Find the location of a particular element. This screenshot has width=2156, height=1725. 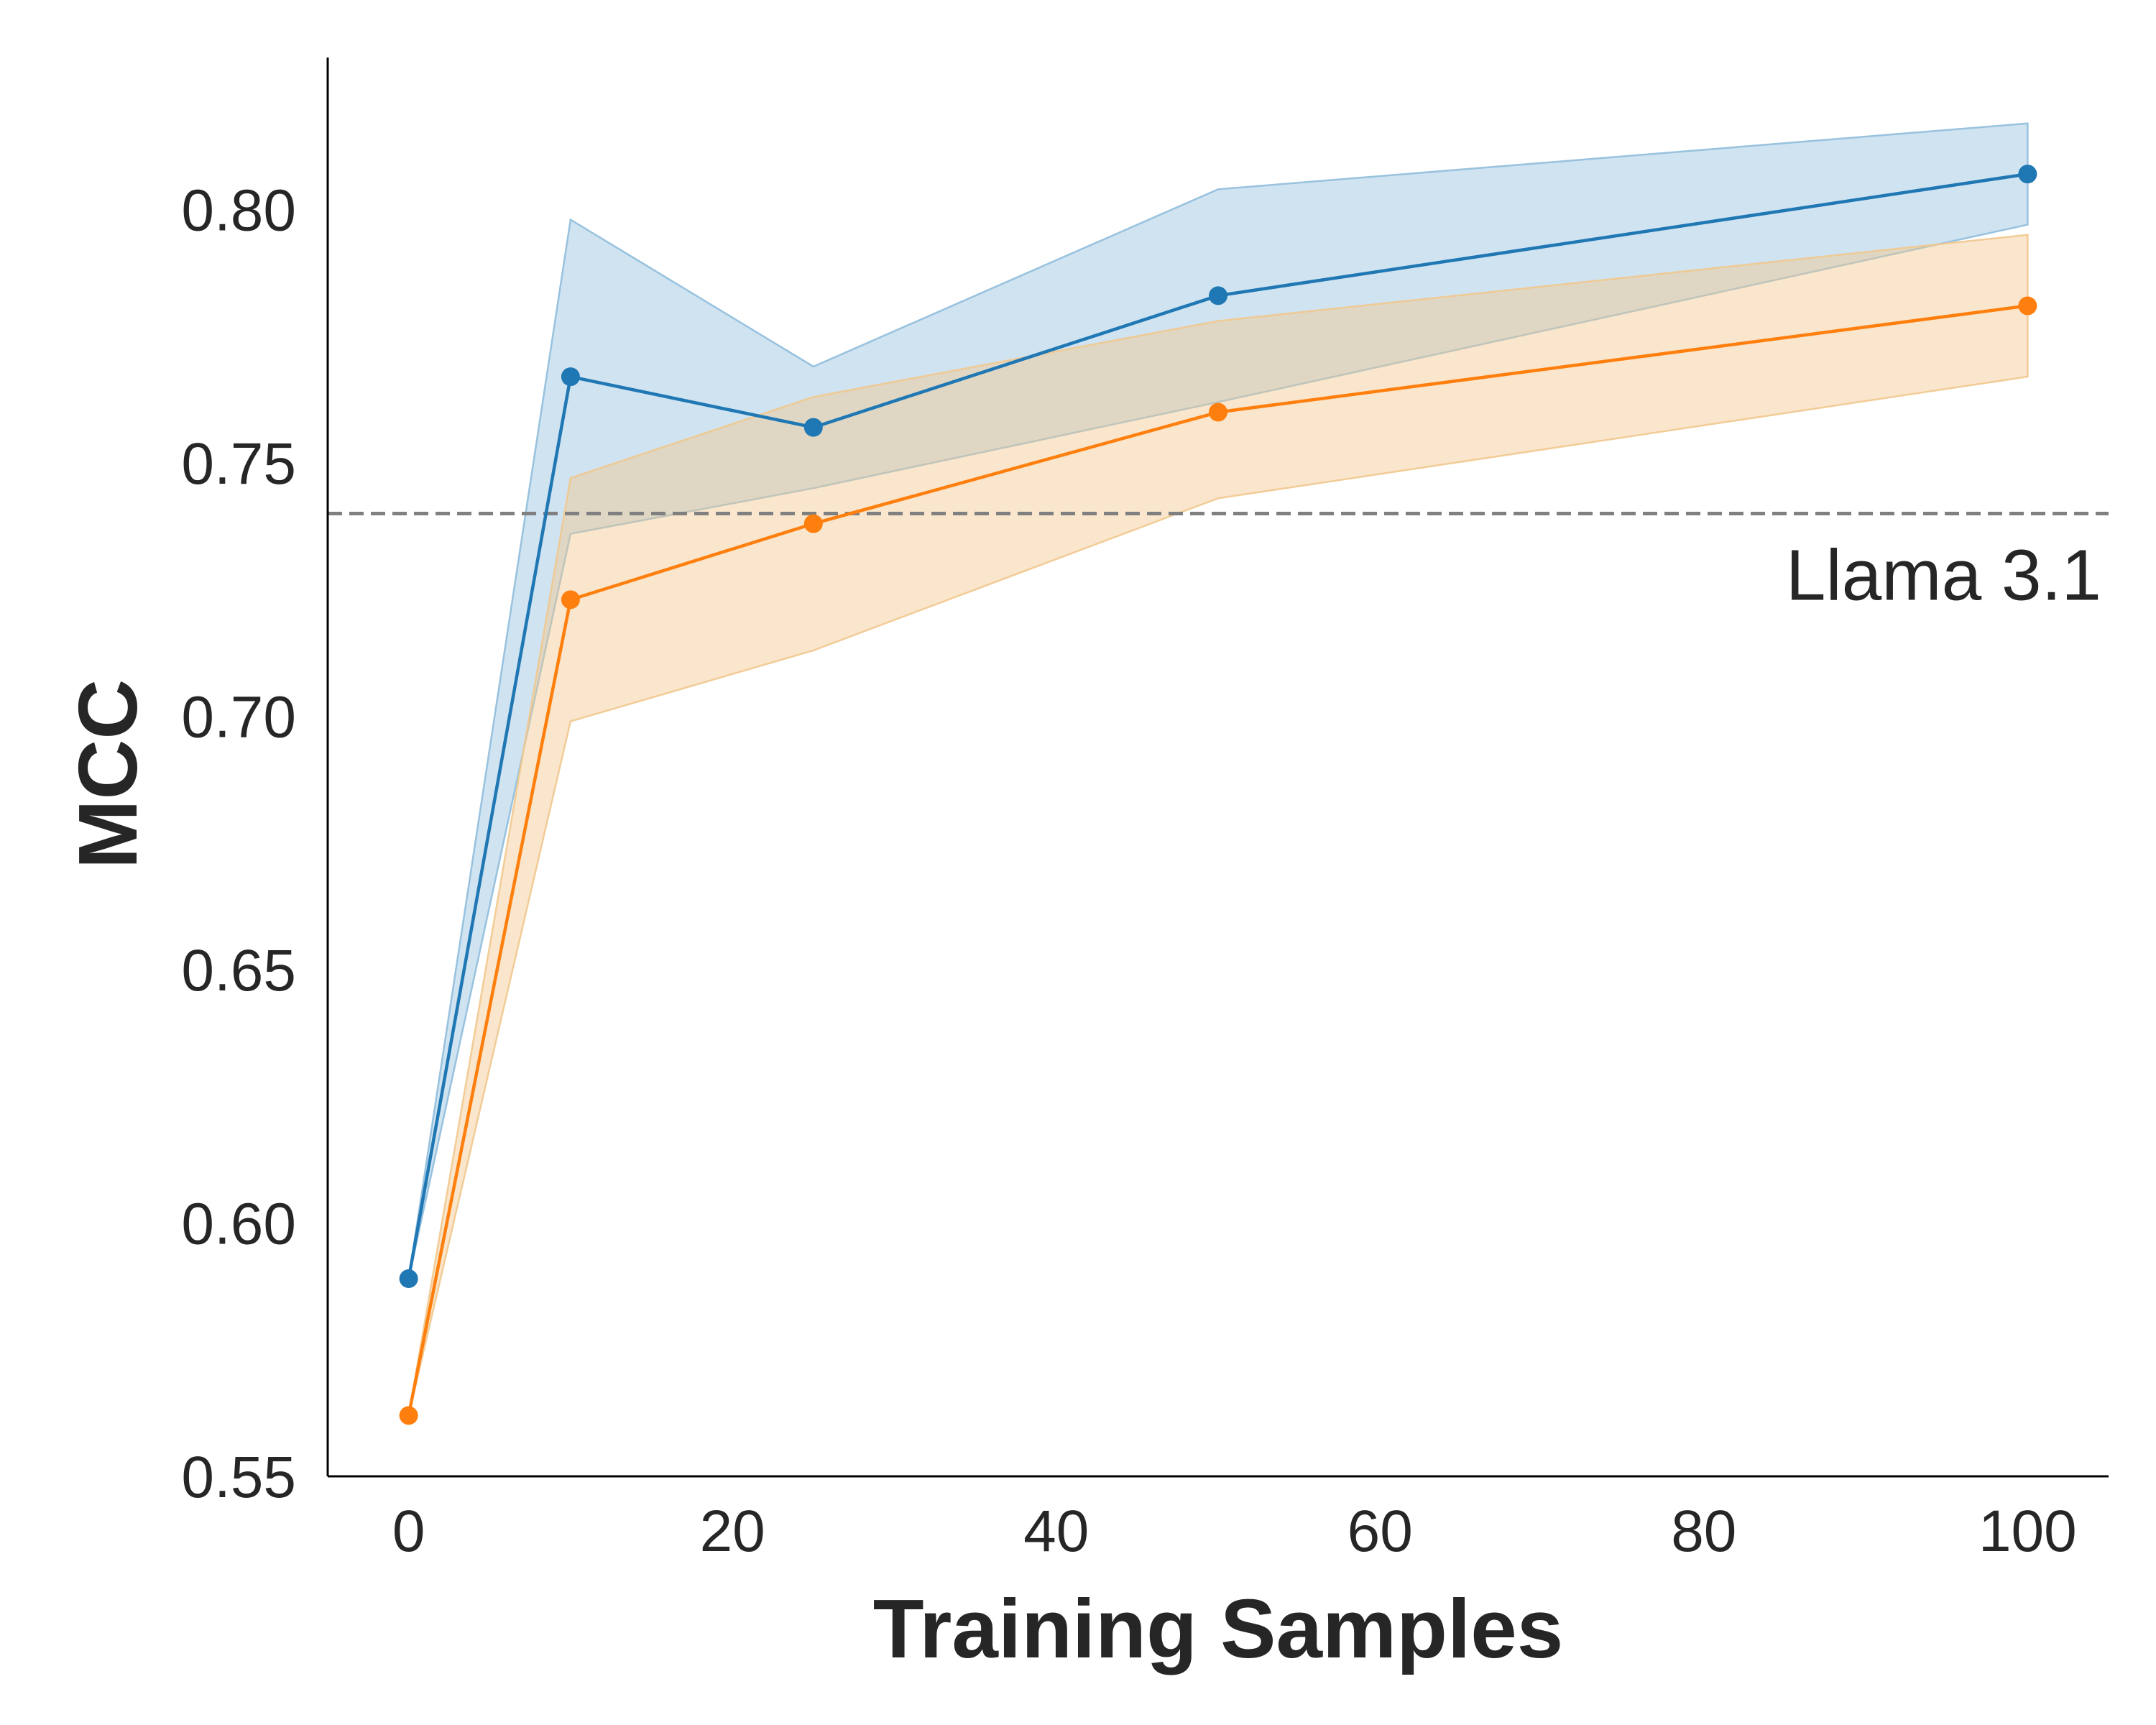

y-tick-label: 0.60 is located at coordinates (238, 1224).